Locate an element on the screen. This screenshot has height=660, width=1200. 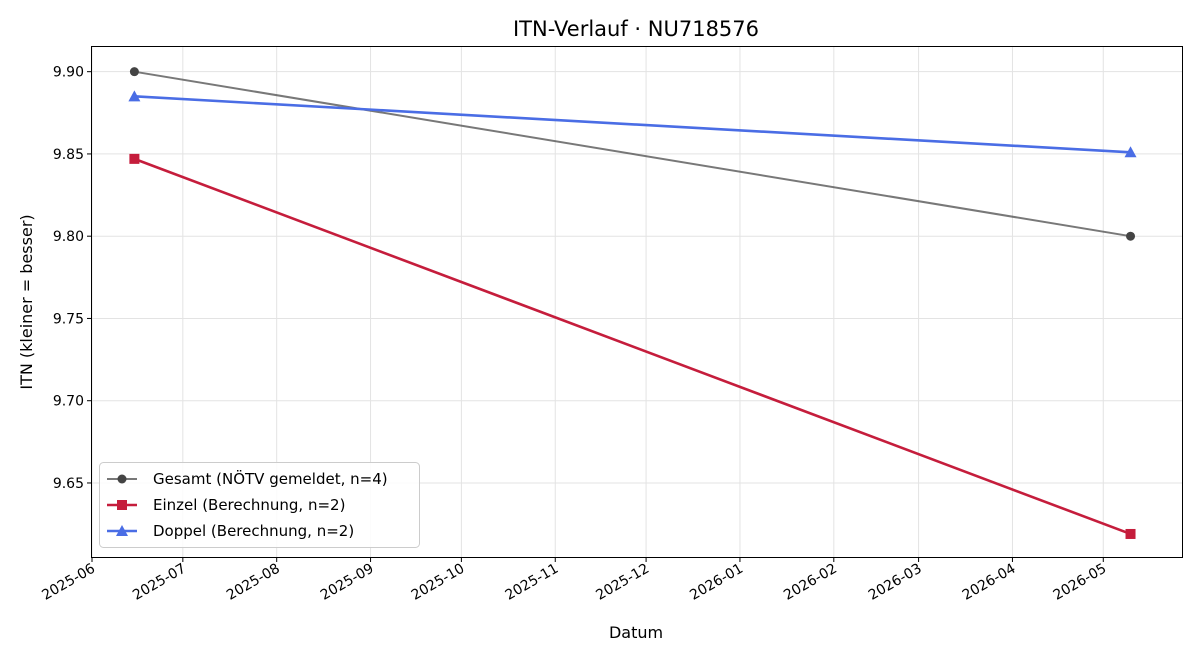
series-line is located at coordinates (632, 124).